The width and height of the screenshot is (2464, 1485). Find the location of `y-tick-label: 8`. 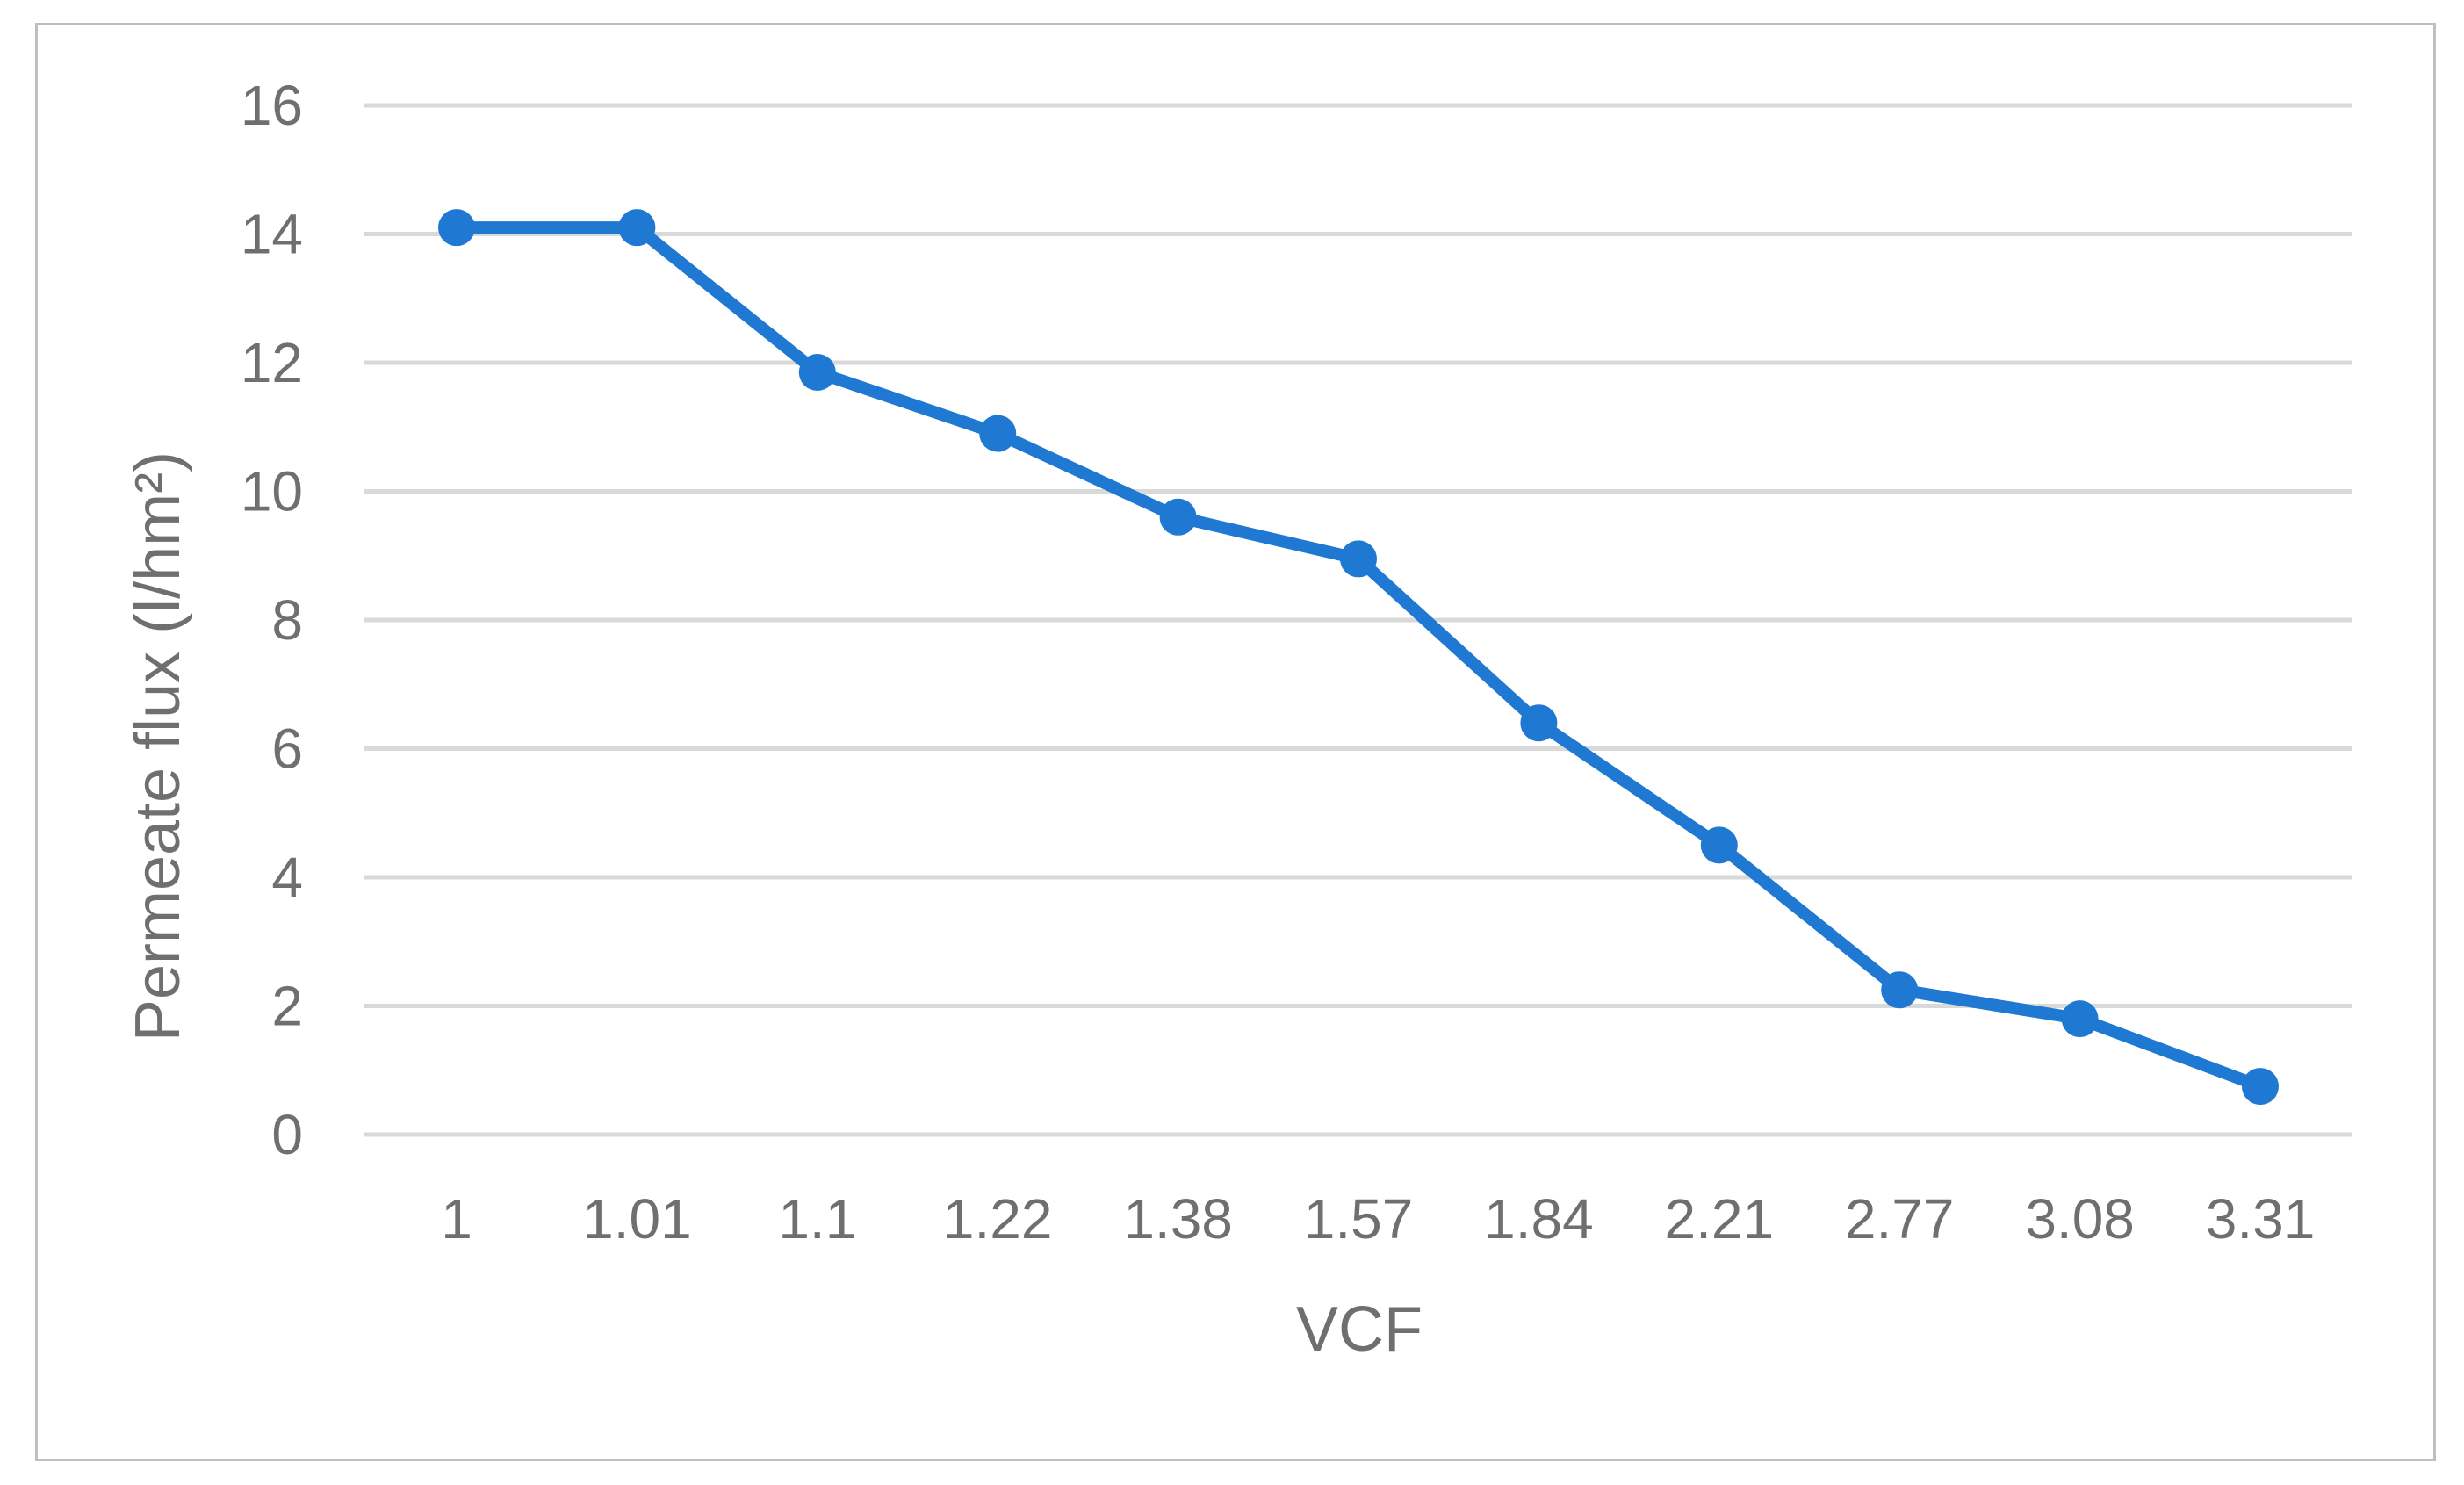

y-tick-label: 8 is located at coordinates (287, 620).